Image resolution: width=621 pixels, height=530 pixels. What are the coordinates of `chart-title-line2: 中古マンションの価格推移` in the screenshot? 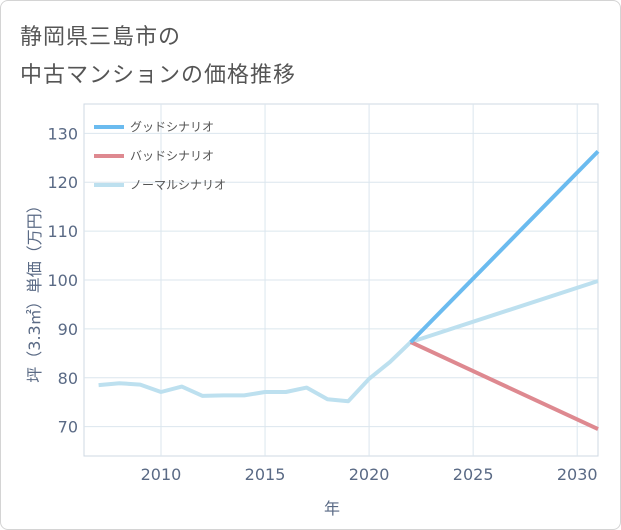 It's located at (158, 75).